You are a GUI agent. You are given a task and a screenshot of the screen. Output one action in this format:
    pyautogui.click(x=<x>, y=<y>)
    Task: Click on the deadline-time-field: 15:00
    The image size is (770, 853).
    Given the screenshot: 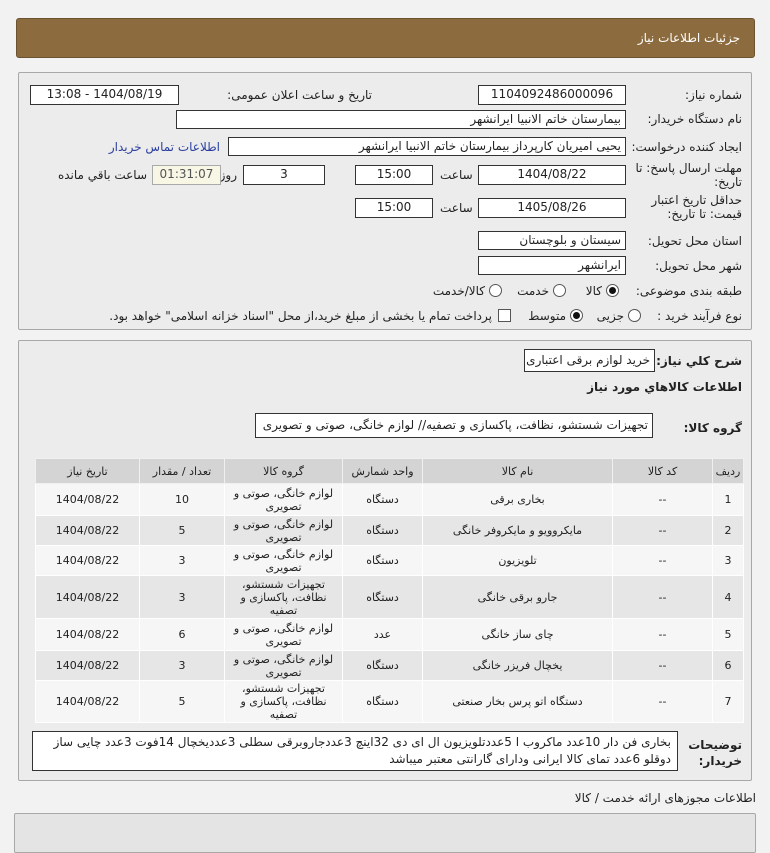 What is the action you would take?
    pyautogui.click(x=394, y=175)
    